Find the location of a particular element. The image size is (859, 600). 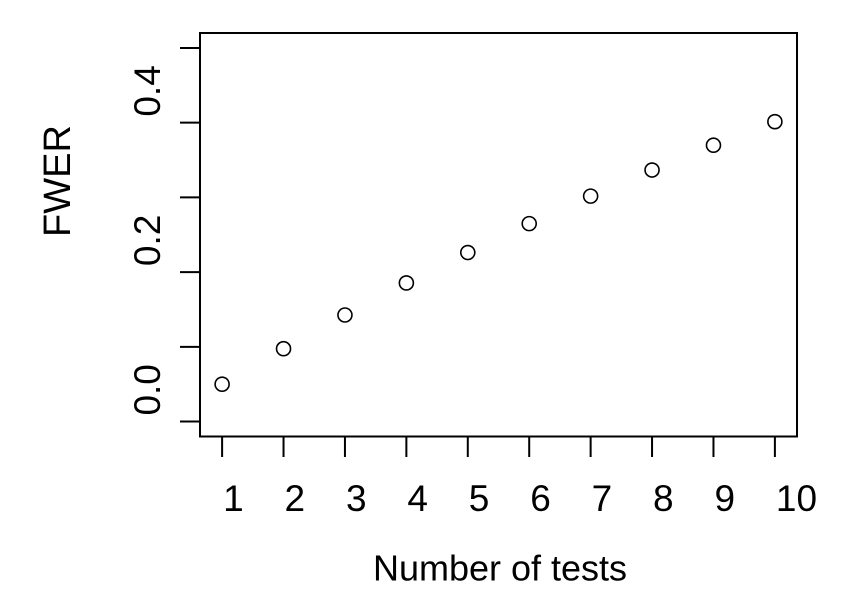

x-tick-label: 2 is located at coordinates (295, 498).